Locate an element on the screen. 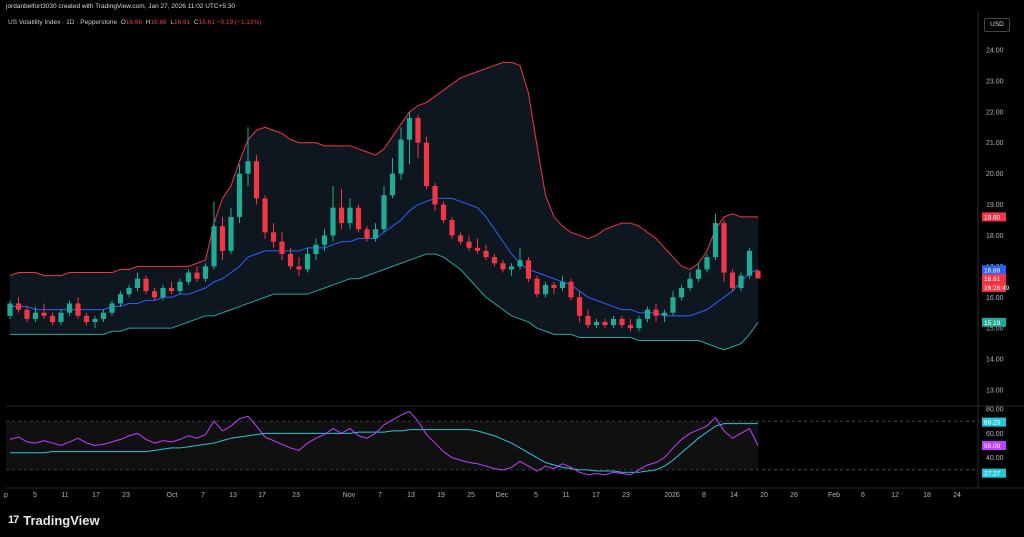 The width and height of the screenshot is (1024, 537). low-value: 16.61 is located at coordinates (182, 22).